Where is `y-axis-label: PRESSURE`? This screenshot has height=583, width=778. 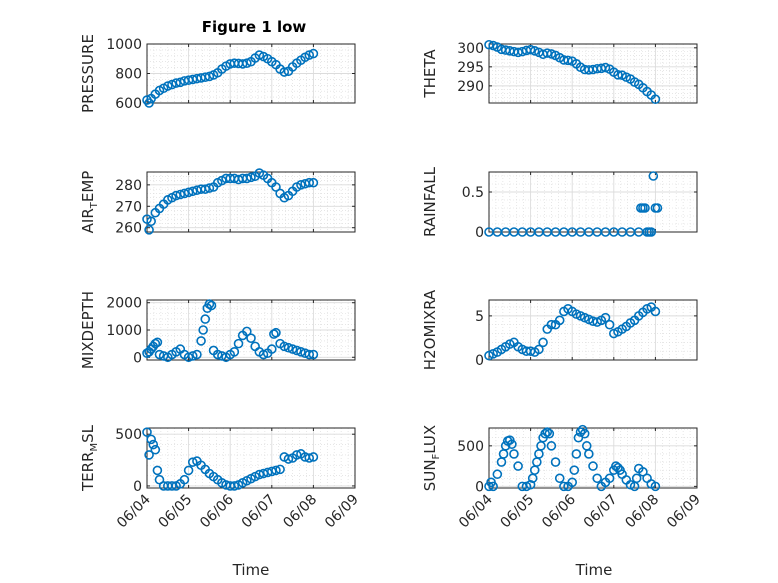
y-axis-label: PRESSURE is located at coordinates (88, 73).